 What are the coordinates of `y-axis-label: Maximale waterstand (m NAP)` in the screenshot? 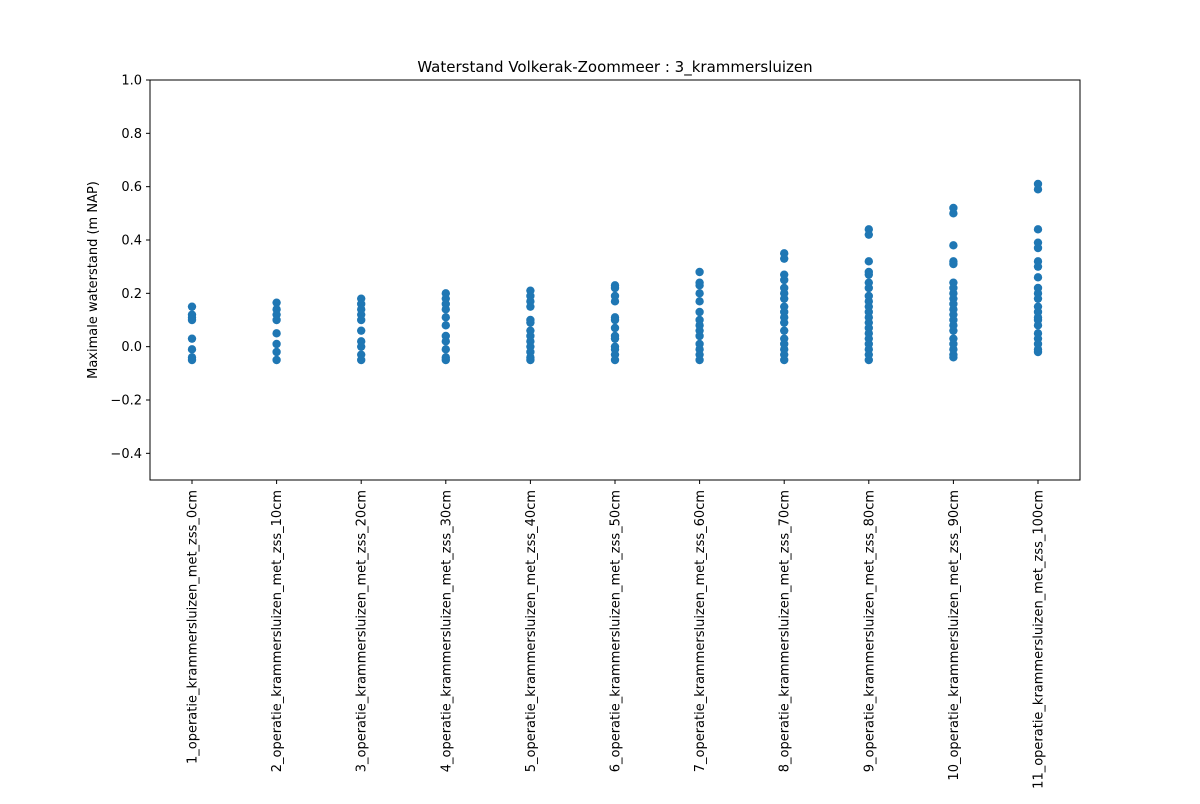 It's located at (93, 280).